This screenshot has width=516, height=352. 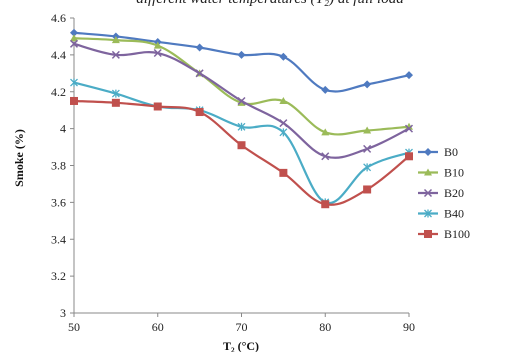 I want to click on y-tick-label: 3.2, so click(x=58, y=276).